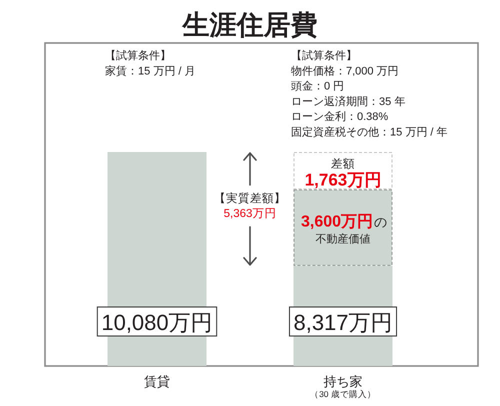 The image size is (500, 406). I want to click on text: 物件価格：7,000 万円, so click(345, 71).